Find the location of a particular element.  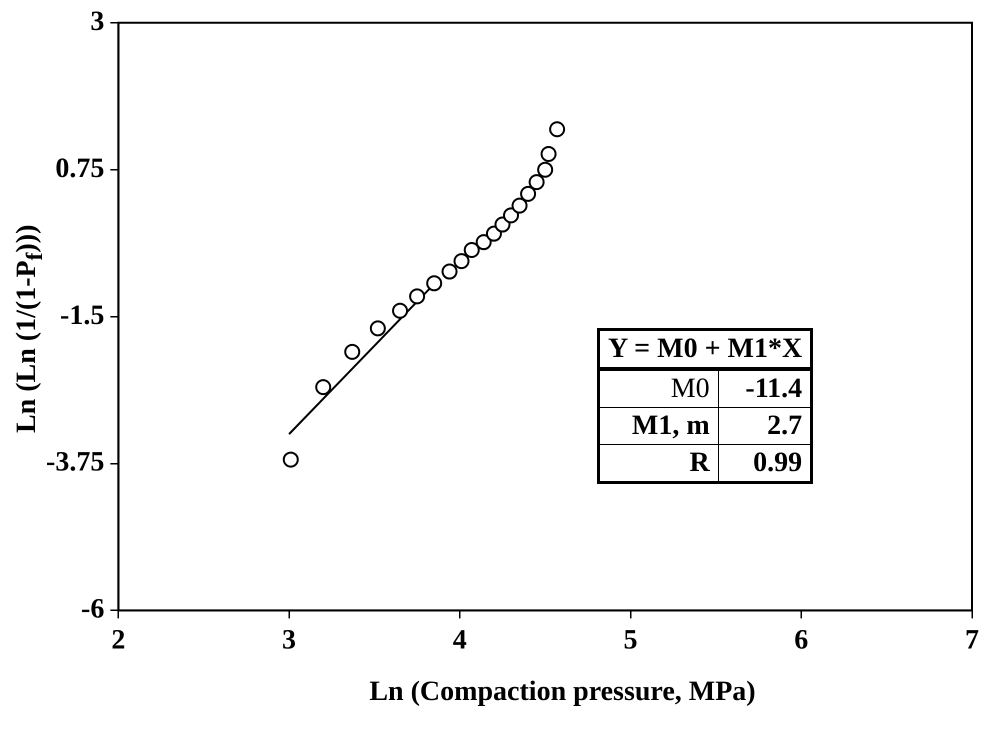

x-tick-label: 7 is located at coordinates (972, 640).